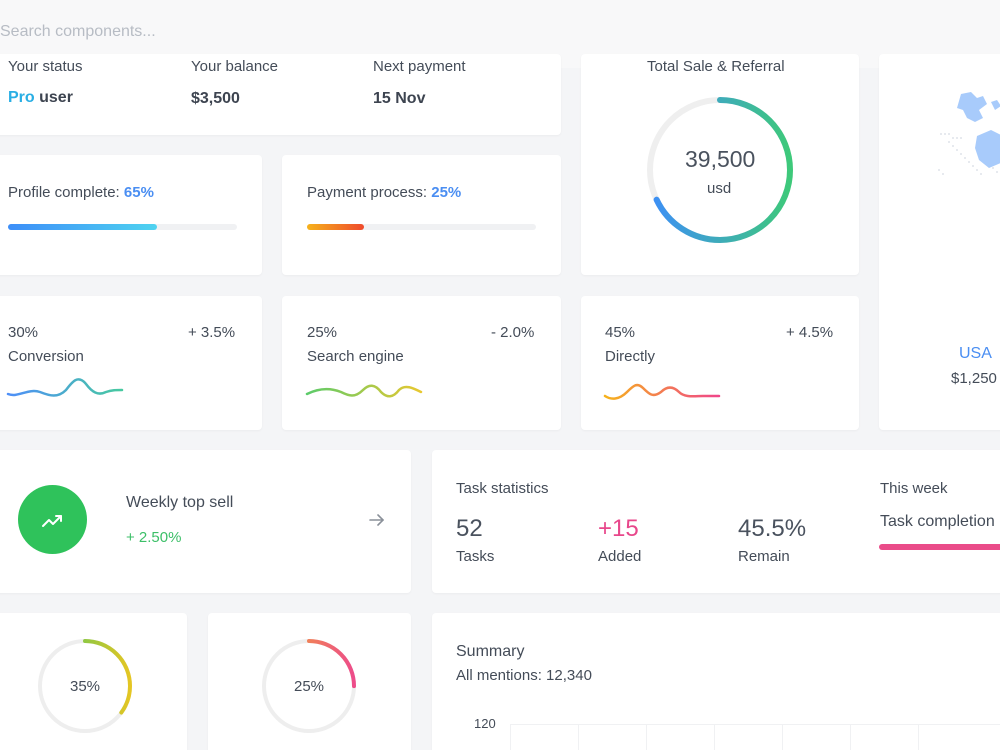 The image size is (1000, 750). What do you see at coordinates (205, 521) in the screenshot?
I see `weekly-top-sell-card: Weekly top sell + 2.50%` at bounding box center [205, 521].